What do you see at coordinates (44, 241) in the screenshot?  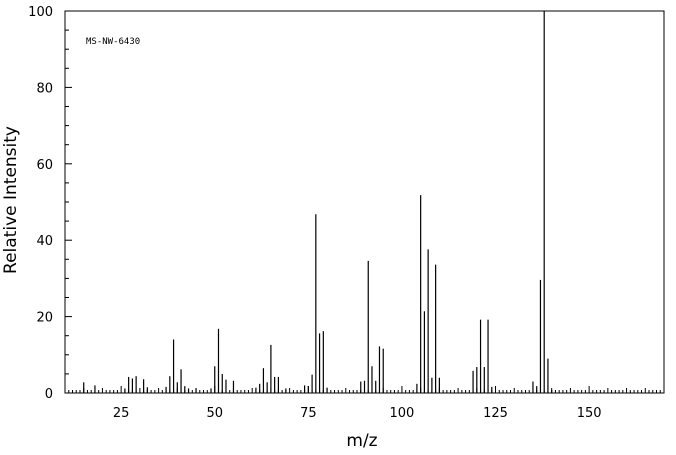 I see `y-tick-label-40: 40` at bounding box center [44, 241].